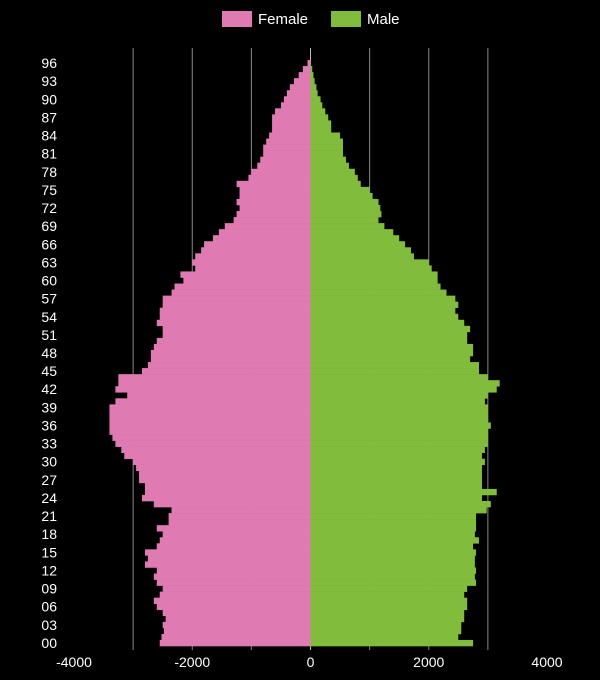 The image size is (600, 680). What do you see at coordinates (49, 335) in the screenshot?
I see `y-tick-label: 51` at bounding box center [49, 335].